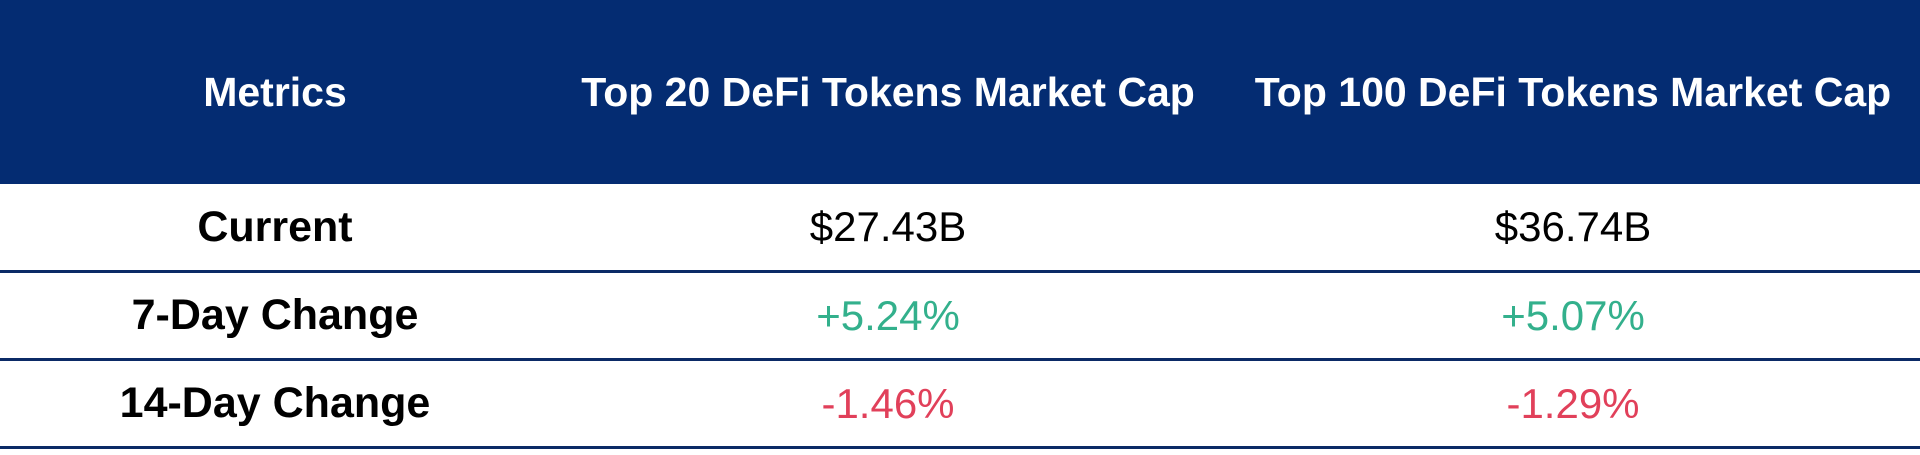  Describe the element at coordinates (1573, 315) in the screenshot. I see `cell-7day-top100: +5.07%` at that location.